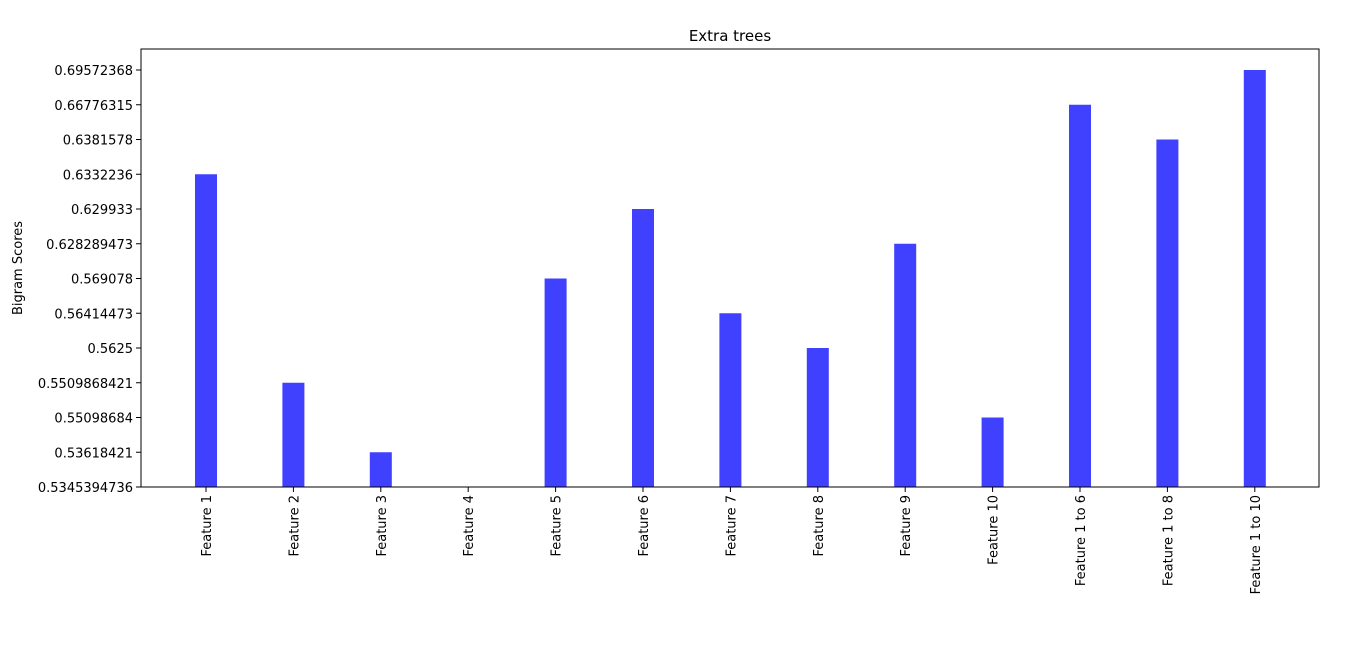 The width and height of the screenshot is (1366, 671). What do you see at coordinates (93, 314) in the screenshot?
I see `y-tick-label: 0.56414473` at bounding box center [93, 314].